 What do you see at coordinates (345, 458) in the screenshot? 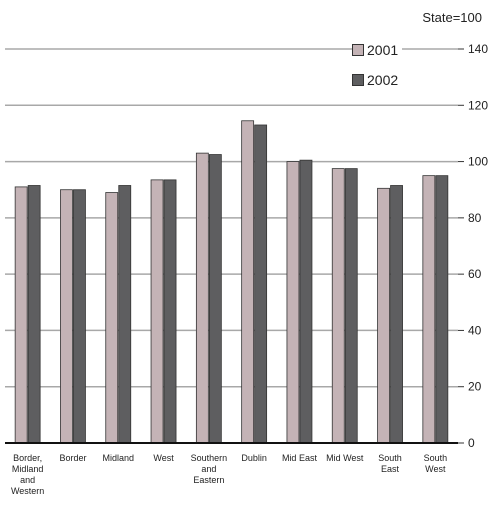
I see `x-tick-label: Mid West` at bounding box center [345, 458].